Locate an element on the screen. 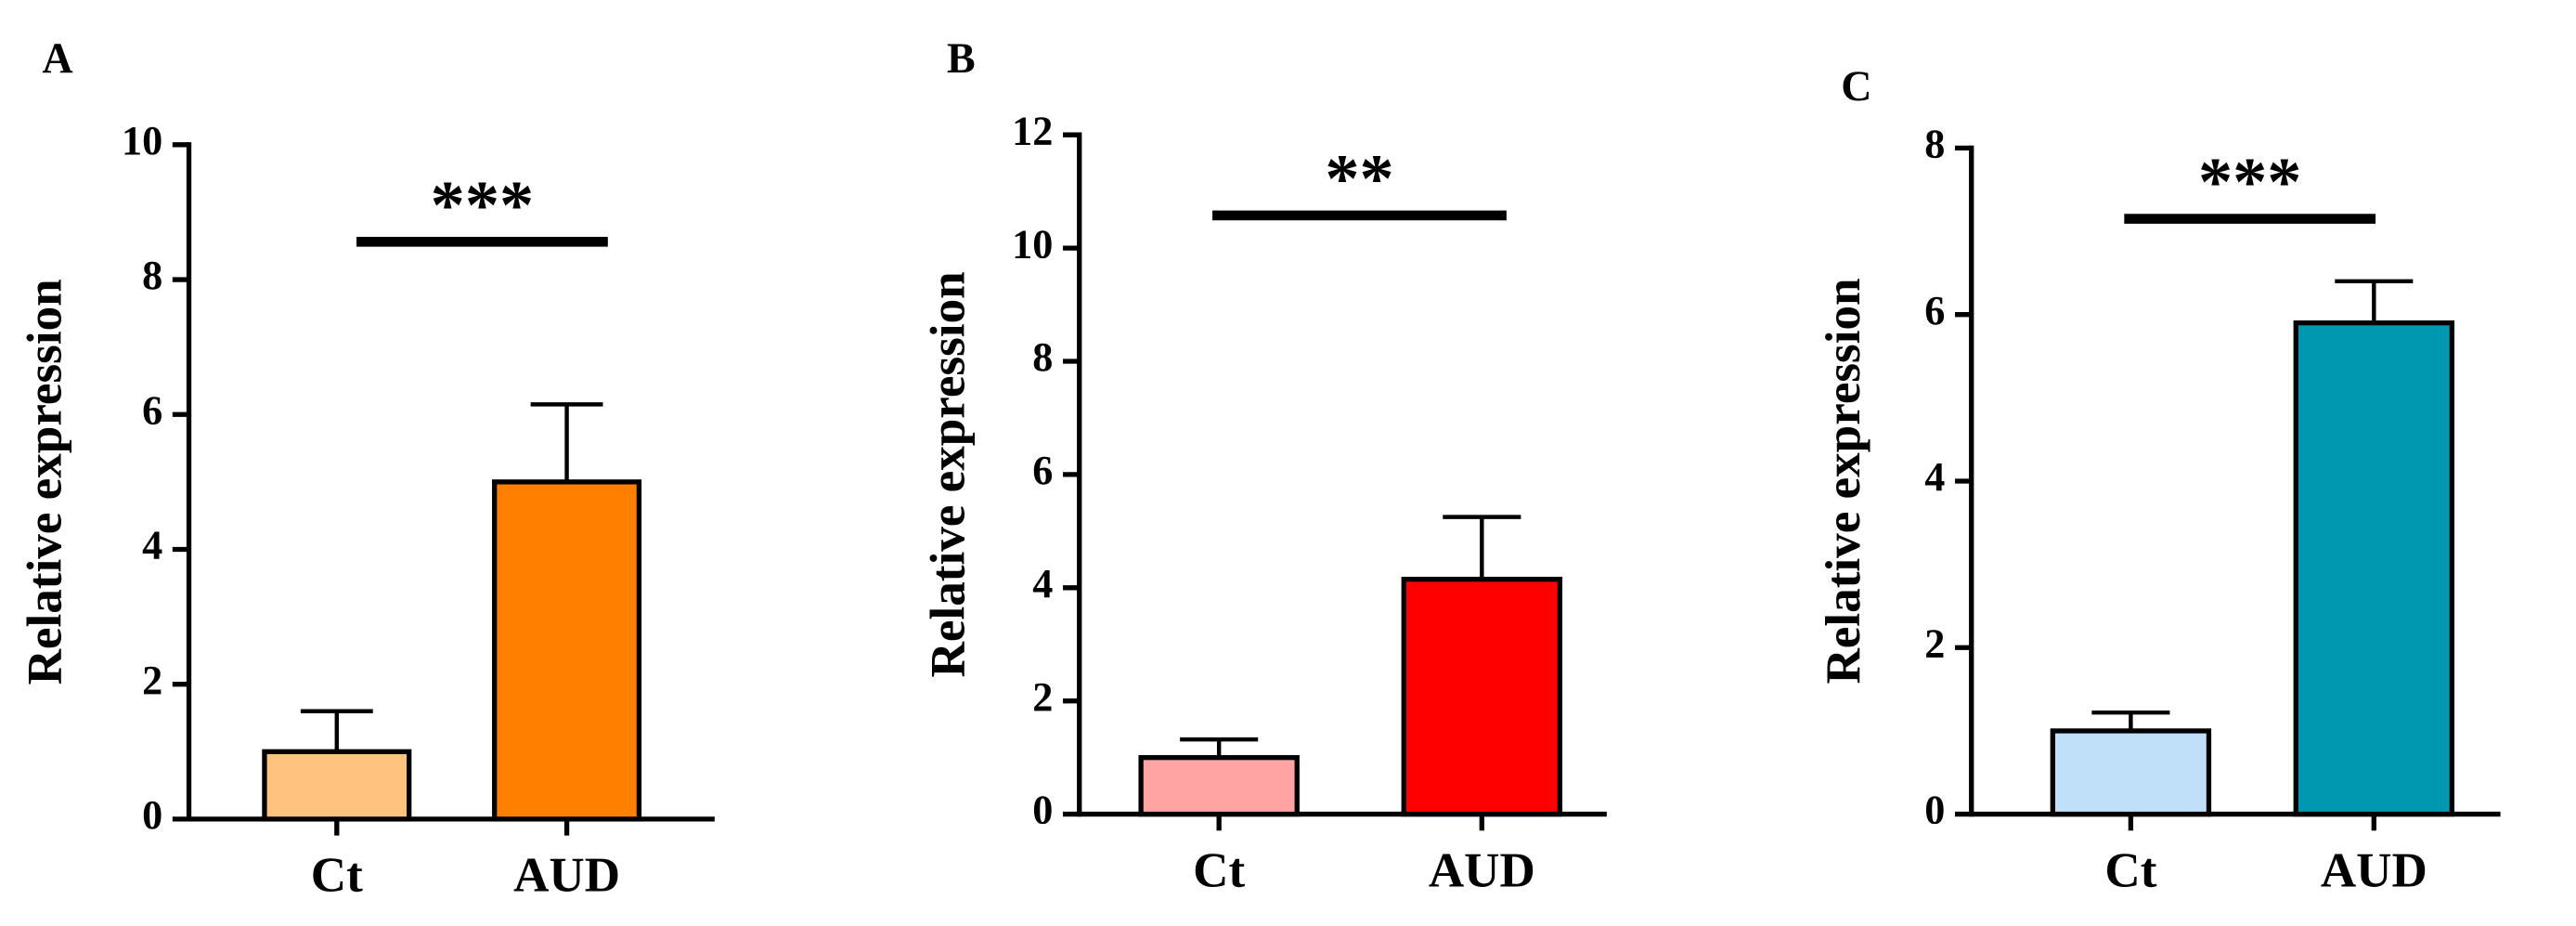 The width and height of the screenshot is (2576, 926). panel-label: C is located at coordinates (1856, 86).